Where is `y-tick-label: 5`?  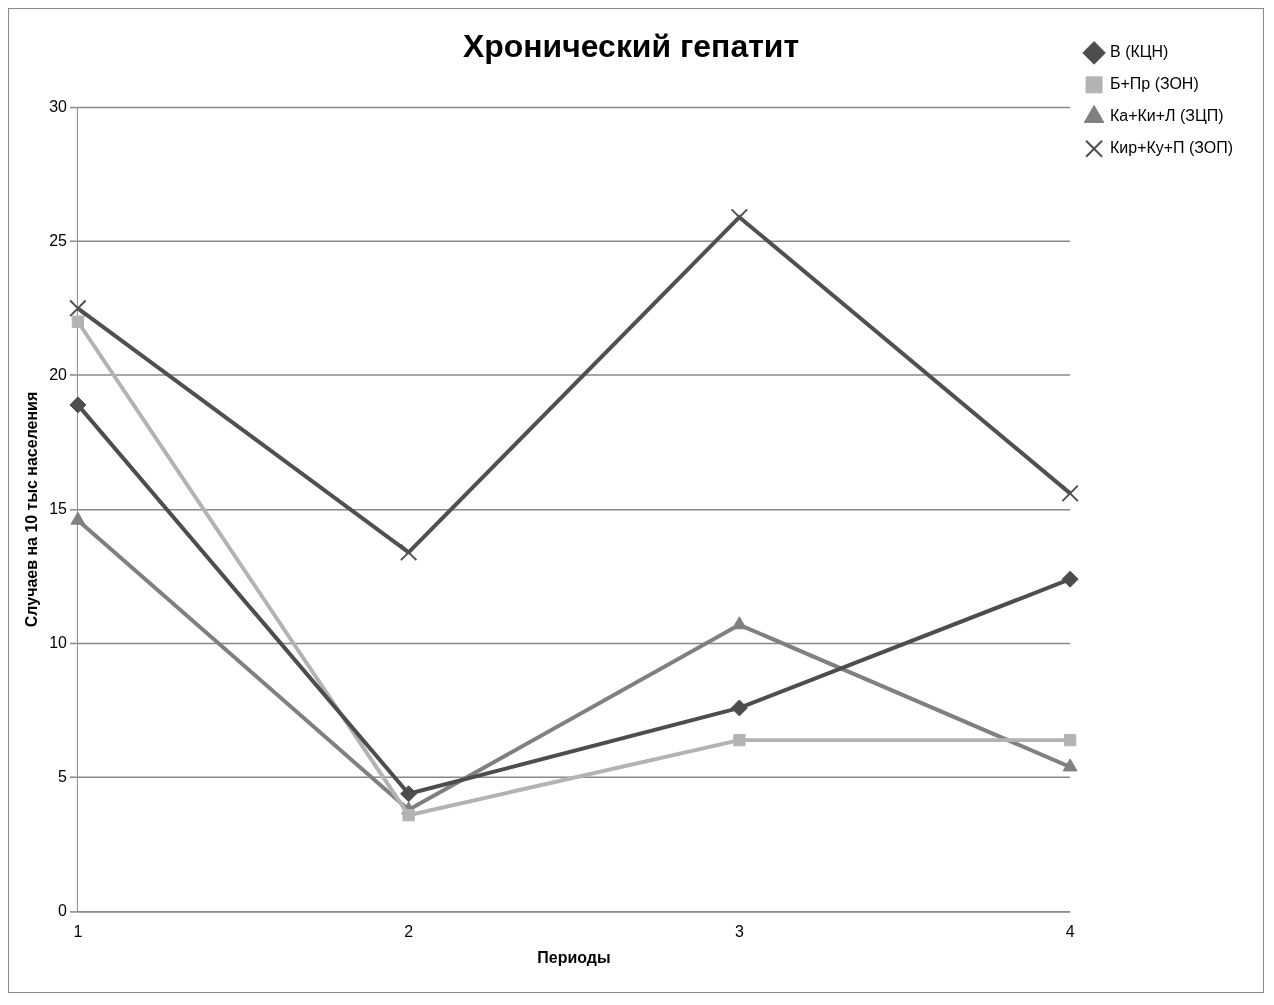
y-tick-label: 5 is located at coordinates (63, 777).